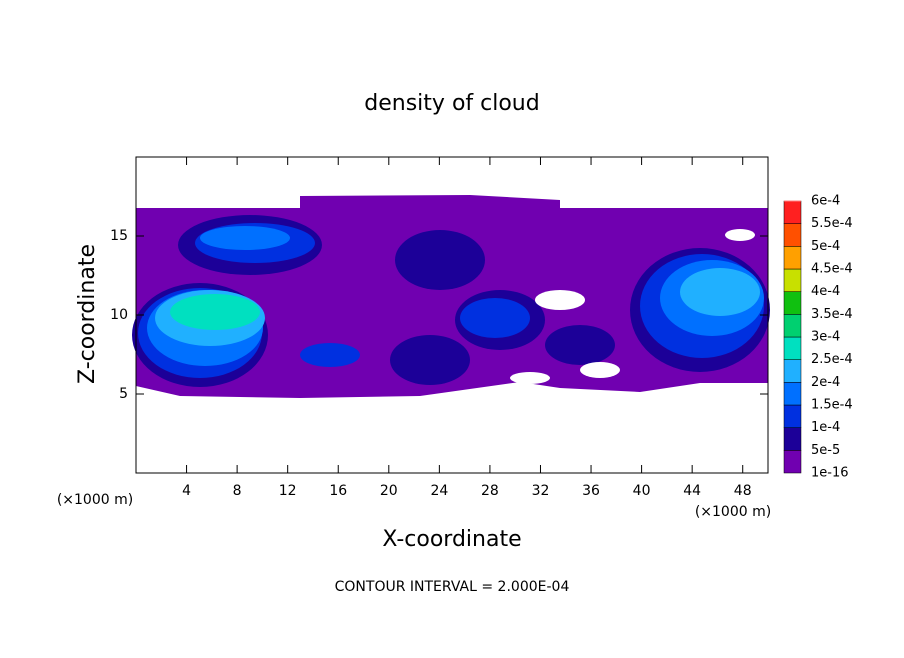 This screenshot has width=904, height=658. What do you see at coordinates (451, 539) in the screenshot?
I see `x-axis-label: X-coordinate` at bounding box center [451, 539].